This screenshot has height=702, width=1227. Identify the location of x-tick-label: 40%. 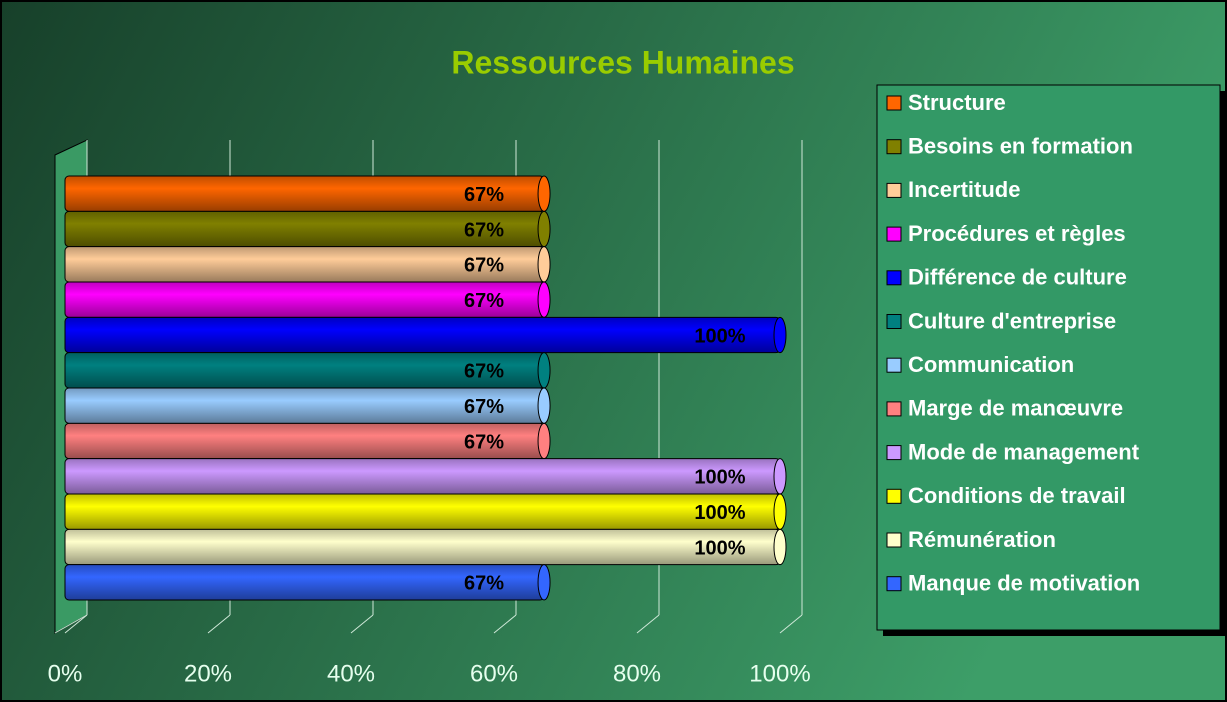
(351, 673).